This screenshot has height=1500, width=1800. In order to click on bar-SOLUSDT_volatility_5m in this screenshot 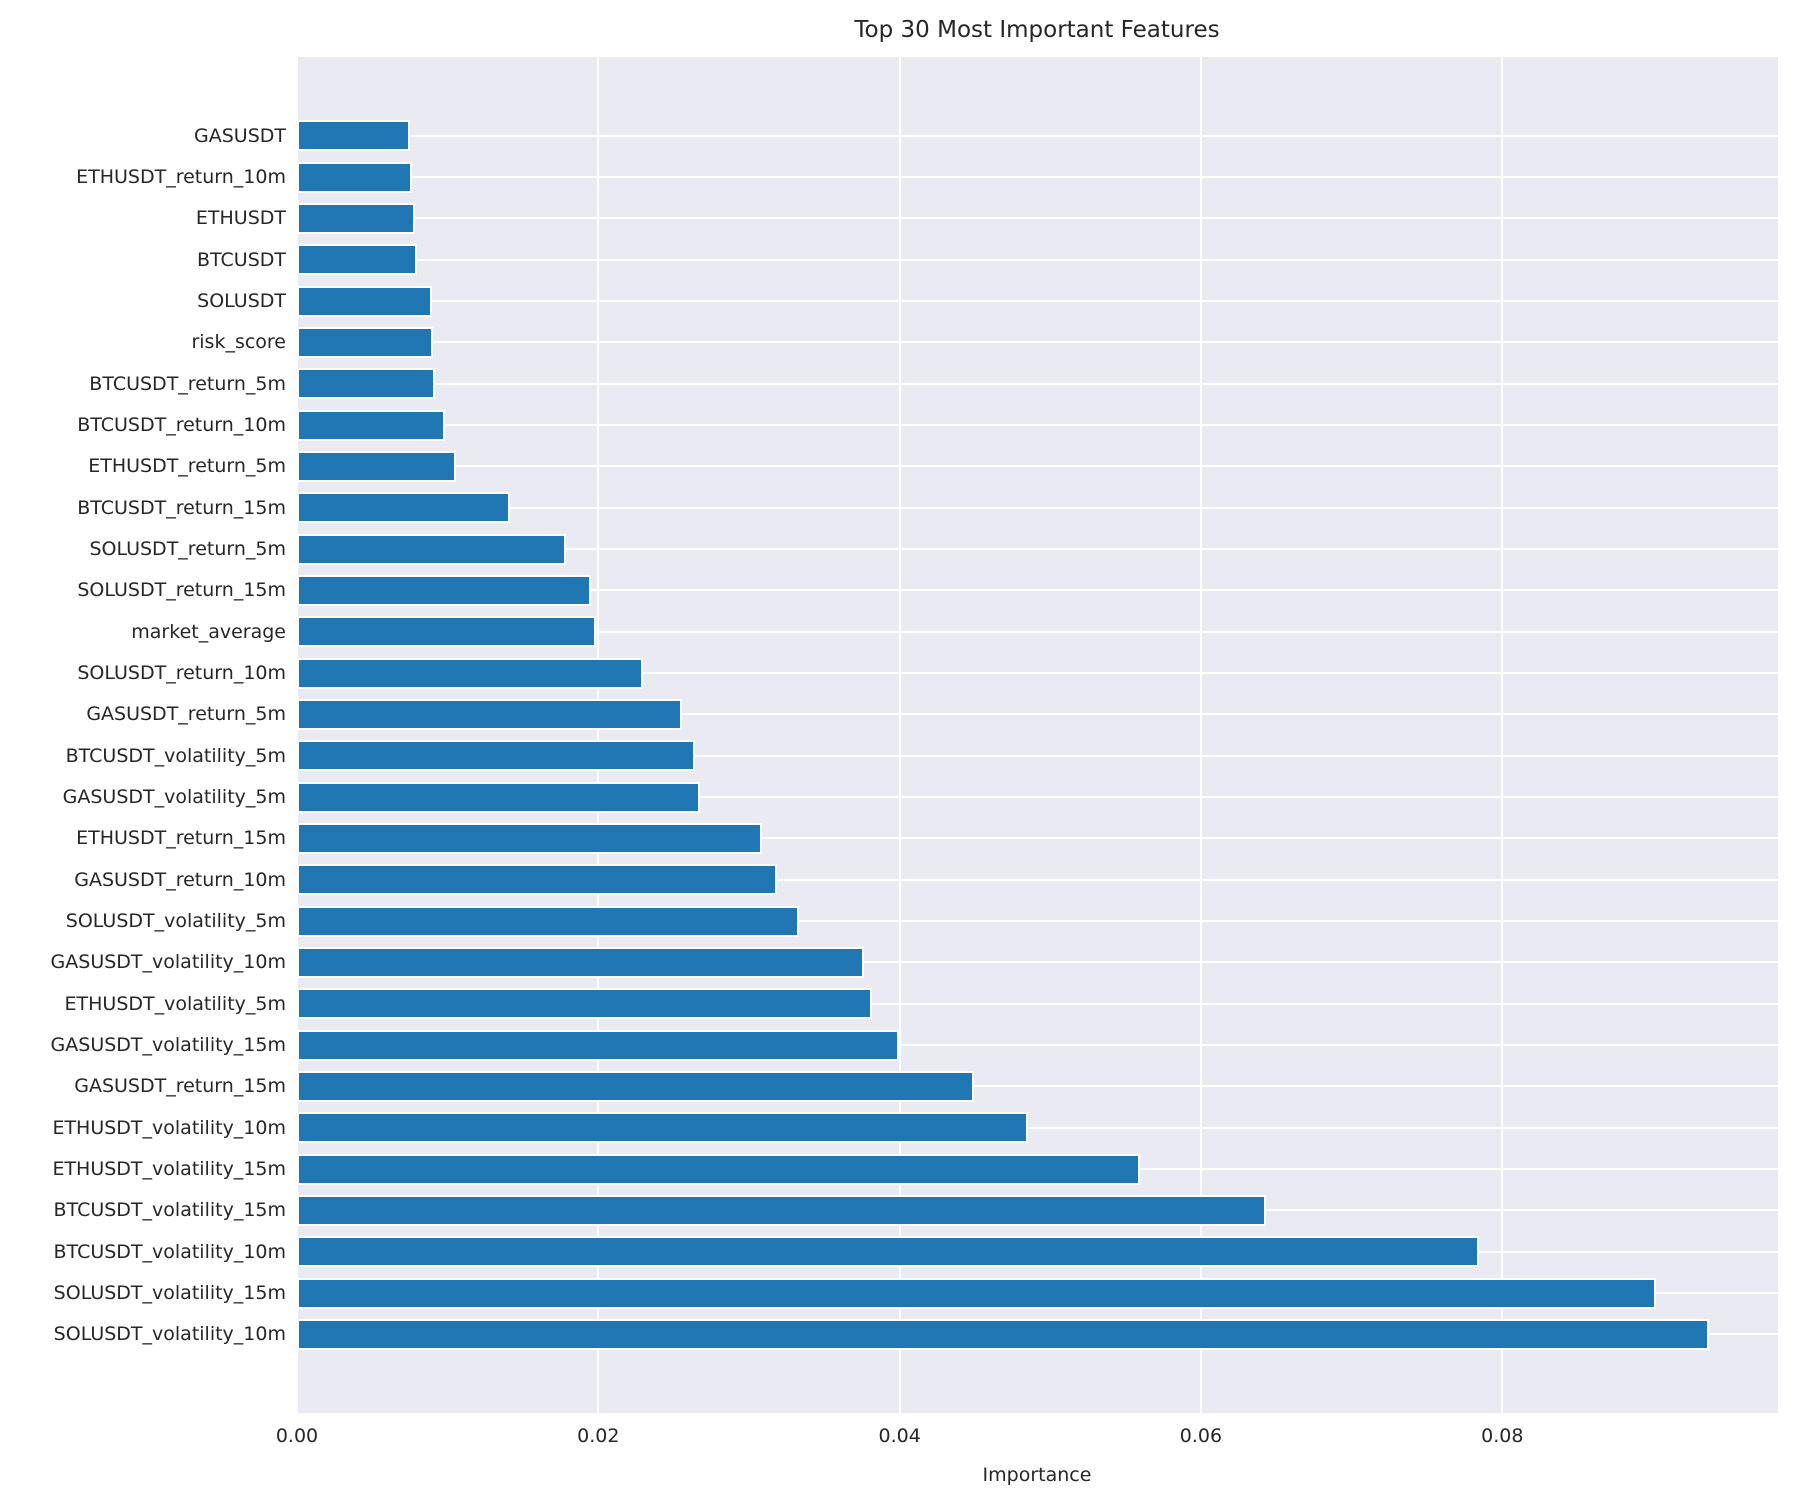, I will do `click(548, 921)`.